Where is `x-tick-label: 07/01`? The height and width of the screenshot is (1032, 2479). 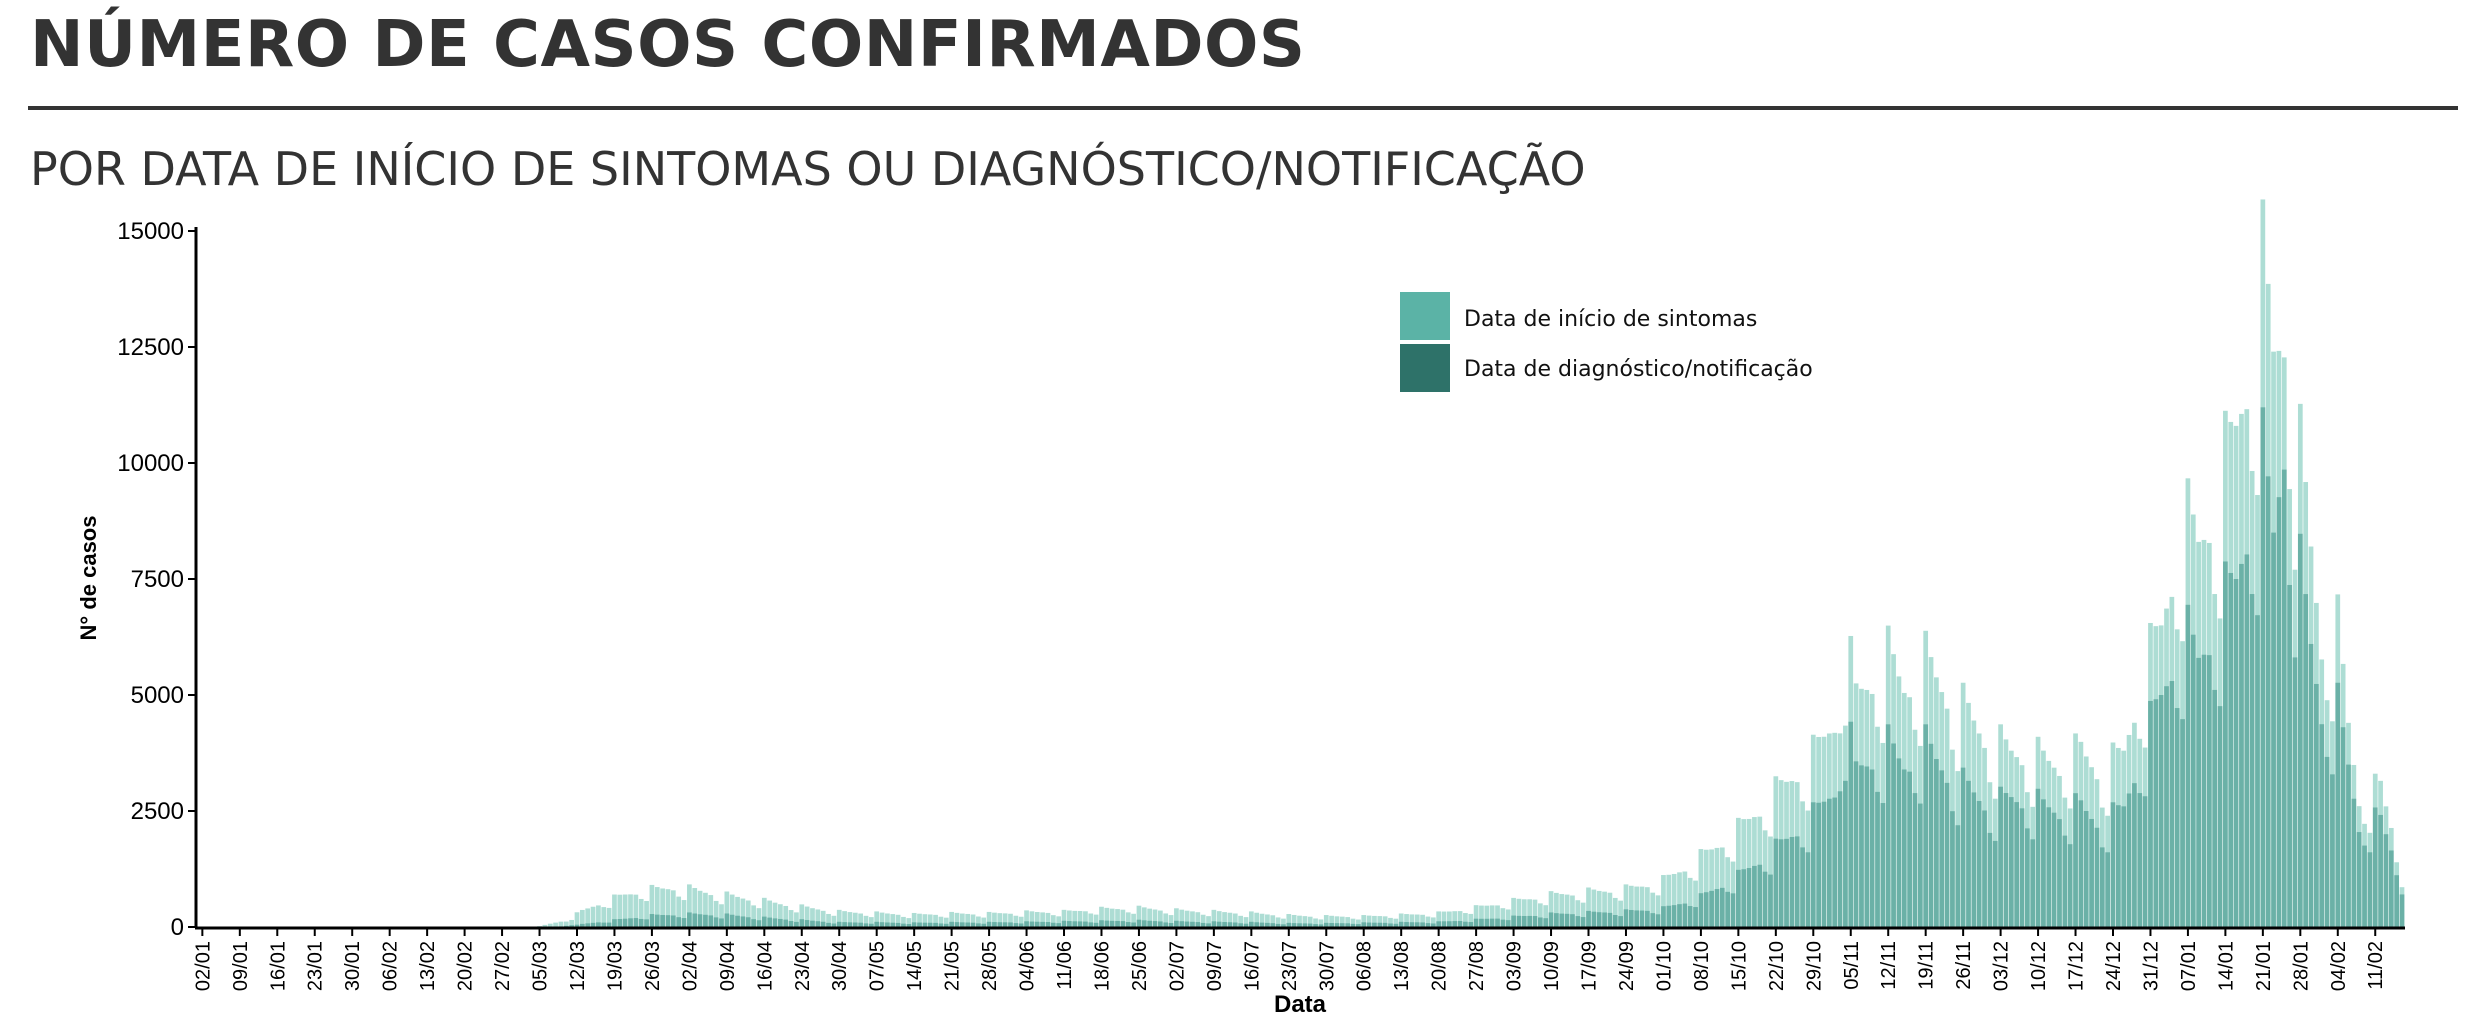 x-tick-label: 07/01 is located at coordinates (2189, 966).